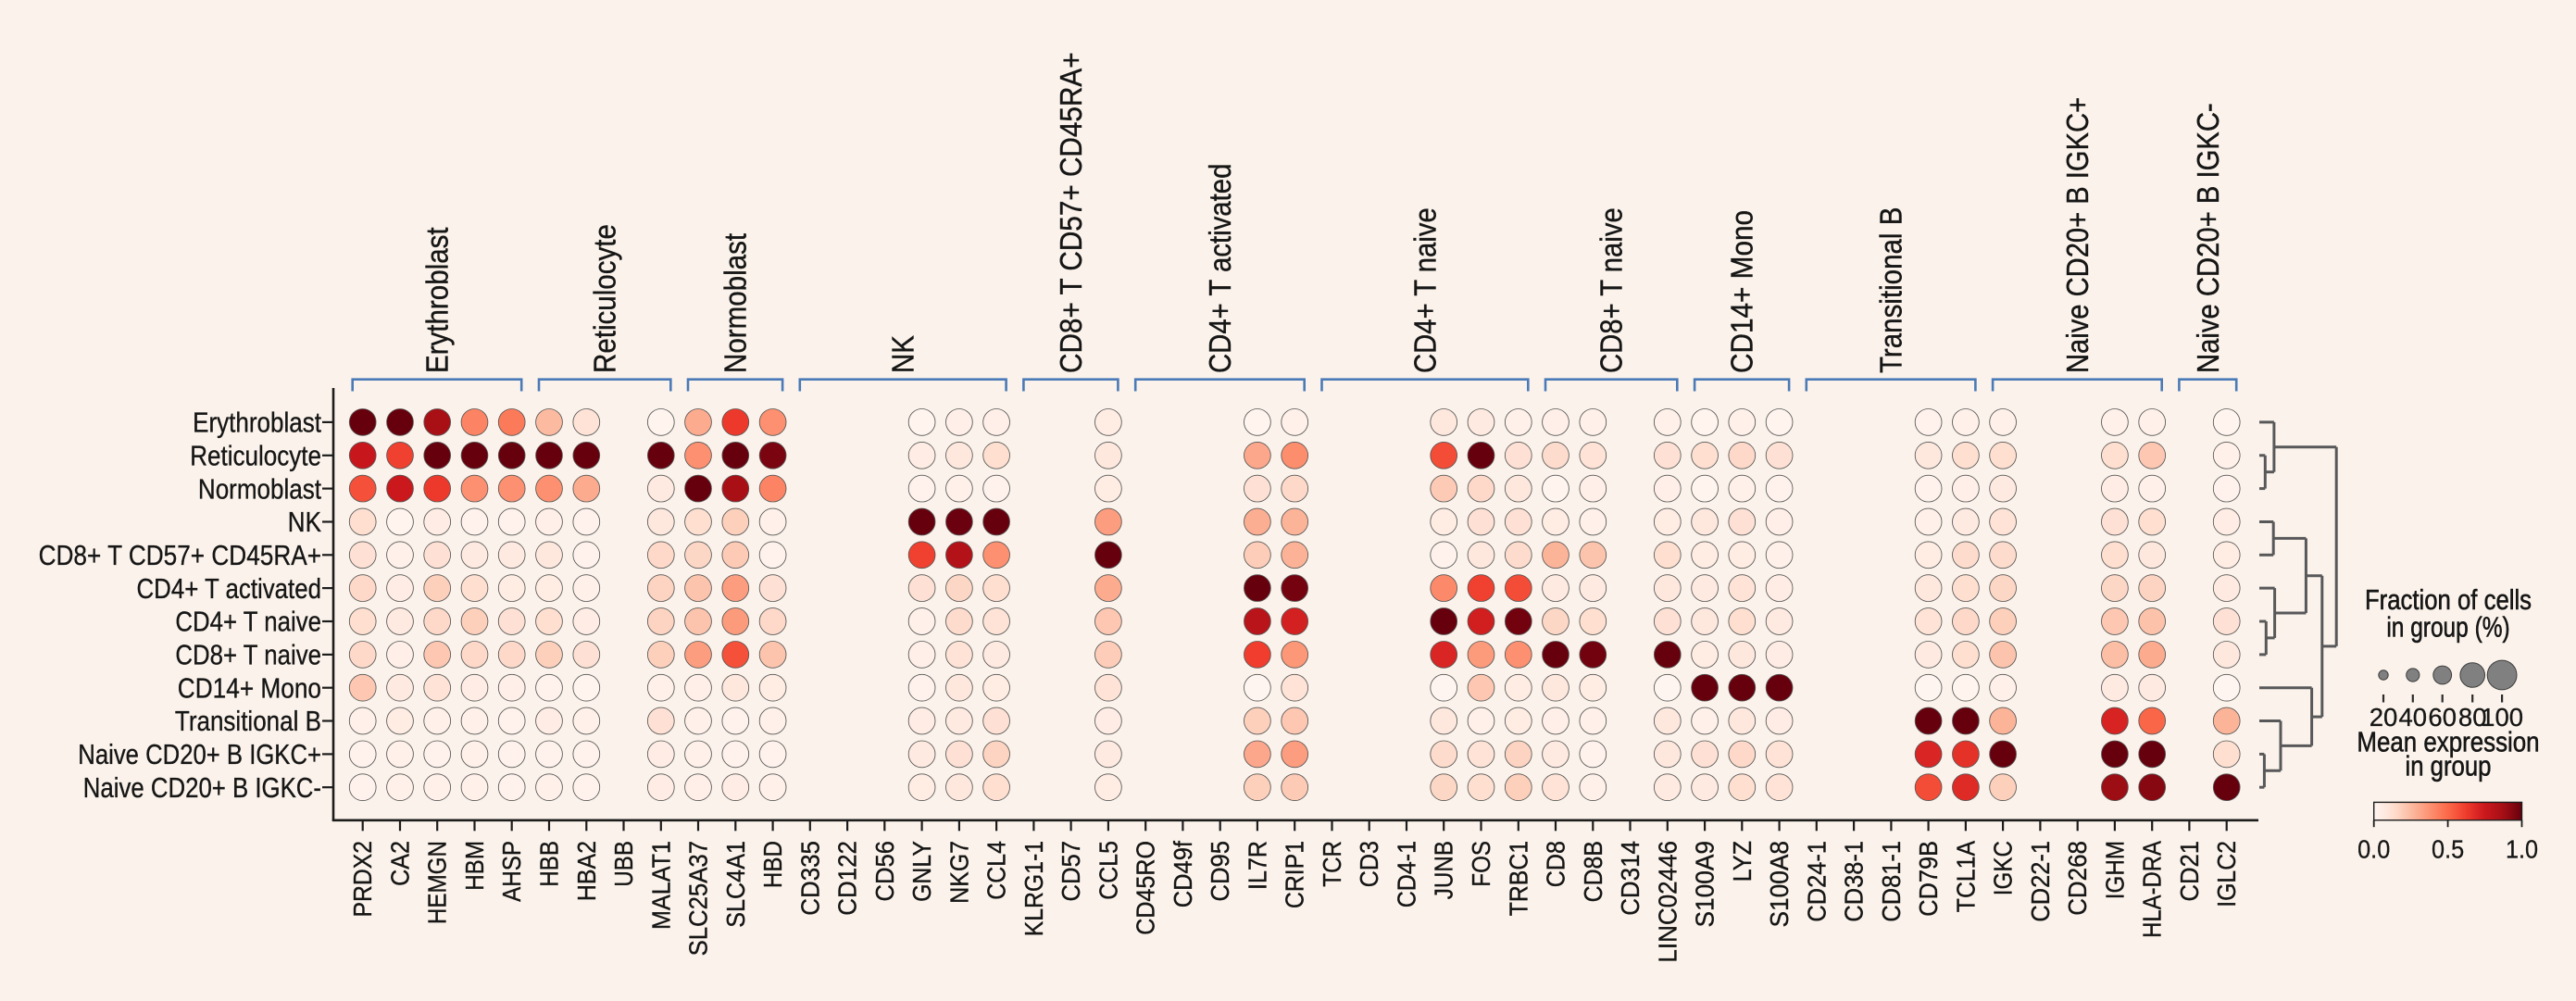 This screenshot has height=1001, width=2576. What do you see at coordinates (2448, 599) in the screenshot?
I see `svg-text: Fraction of cells` at bounding box center [2448, 599].